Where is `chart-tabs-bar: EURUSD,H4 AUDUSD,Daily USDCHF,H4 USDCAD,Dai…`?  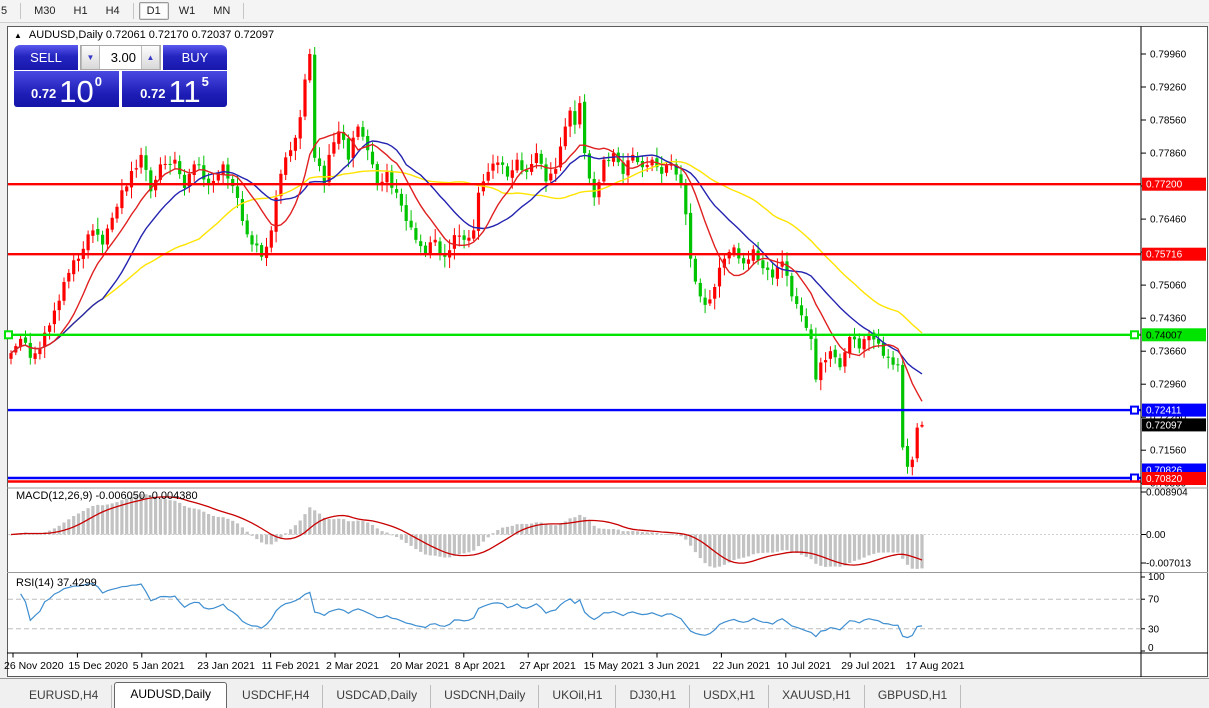 chart-tabs-bar: EURUSD,H4 AUDUSD,Daily USDCHF,H4 USDCAD,Dai… is located at coordinates (604, 693).